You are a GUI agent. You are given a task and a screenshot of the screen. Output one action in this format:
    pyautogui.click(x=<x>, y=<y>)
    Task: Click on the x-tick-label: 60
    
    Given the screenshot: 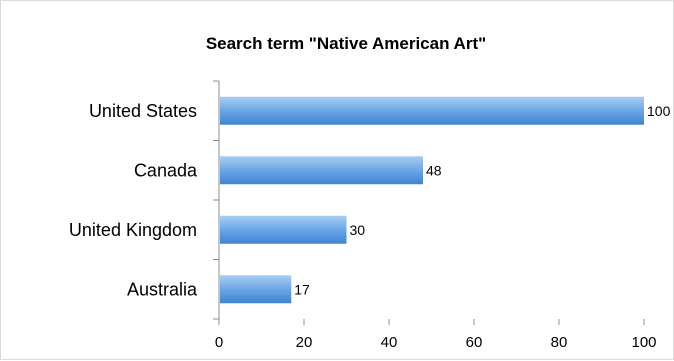 What is the action you would take?
    pyautogui.click(x=474, y=342)
    